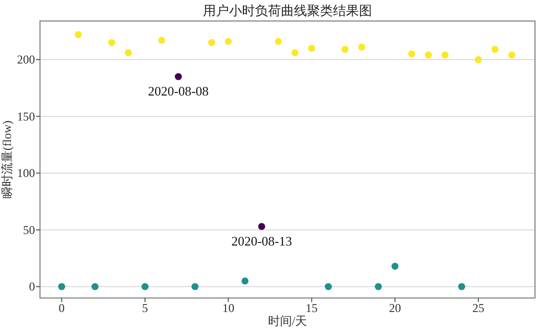 The image size is (543, 328). I want to click on y-tick-label: 150, so click(26, 116).